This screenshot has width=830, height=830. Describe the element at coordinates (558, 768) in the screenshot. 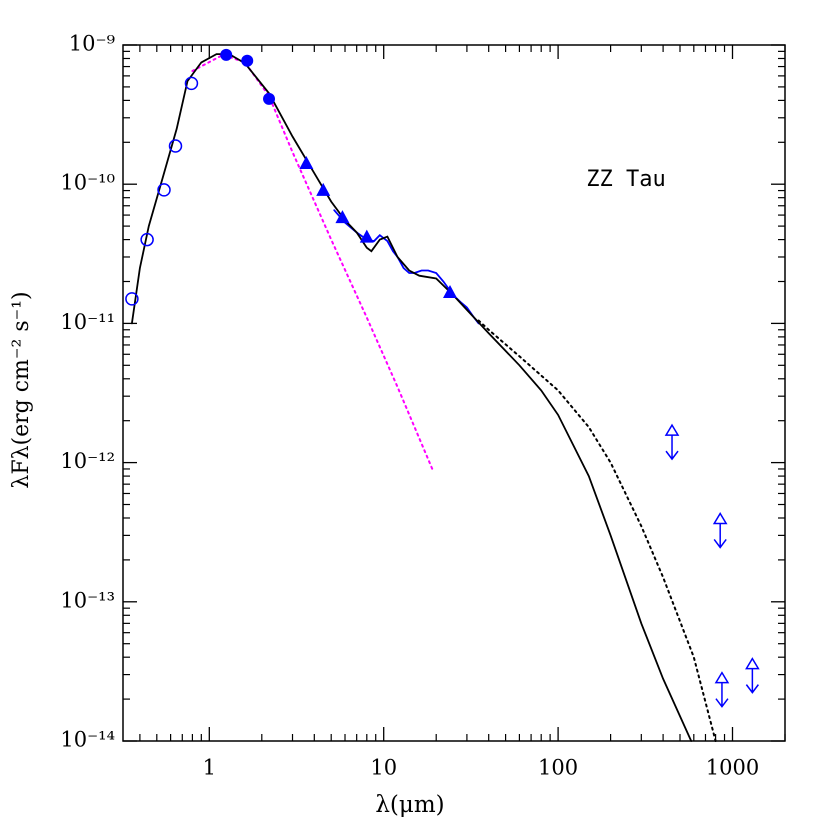

I see `x-tick-label: 100` at that location.